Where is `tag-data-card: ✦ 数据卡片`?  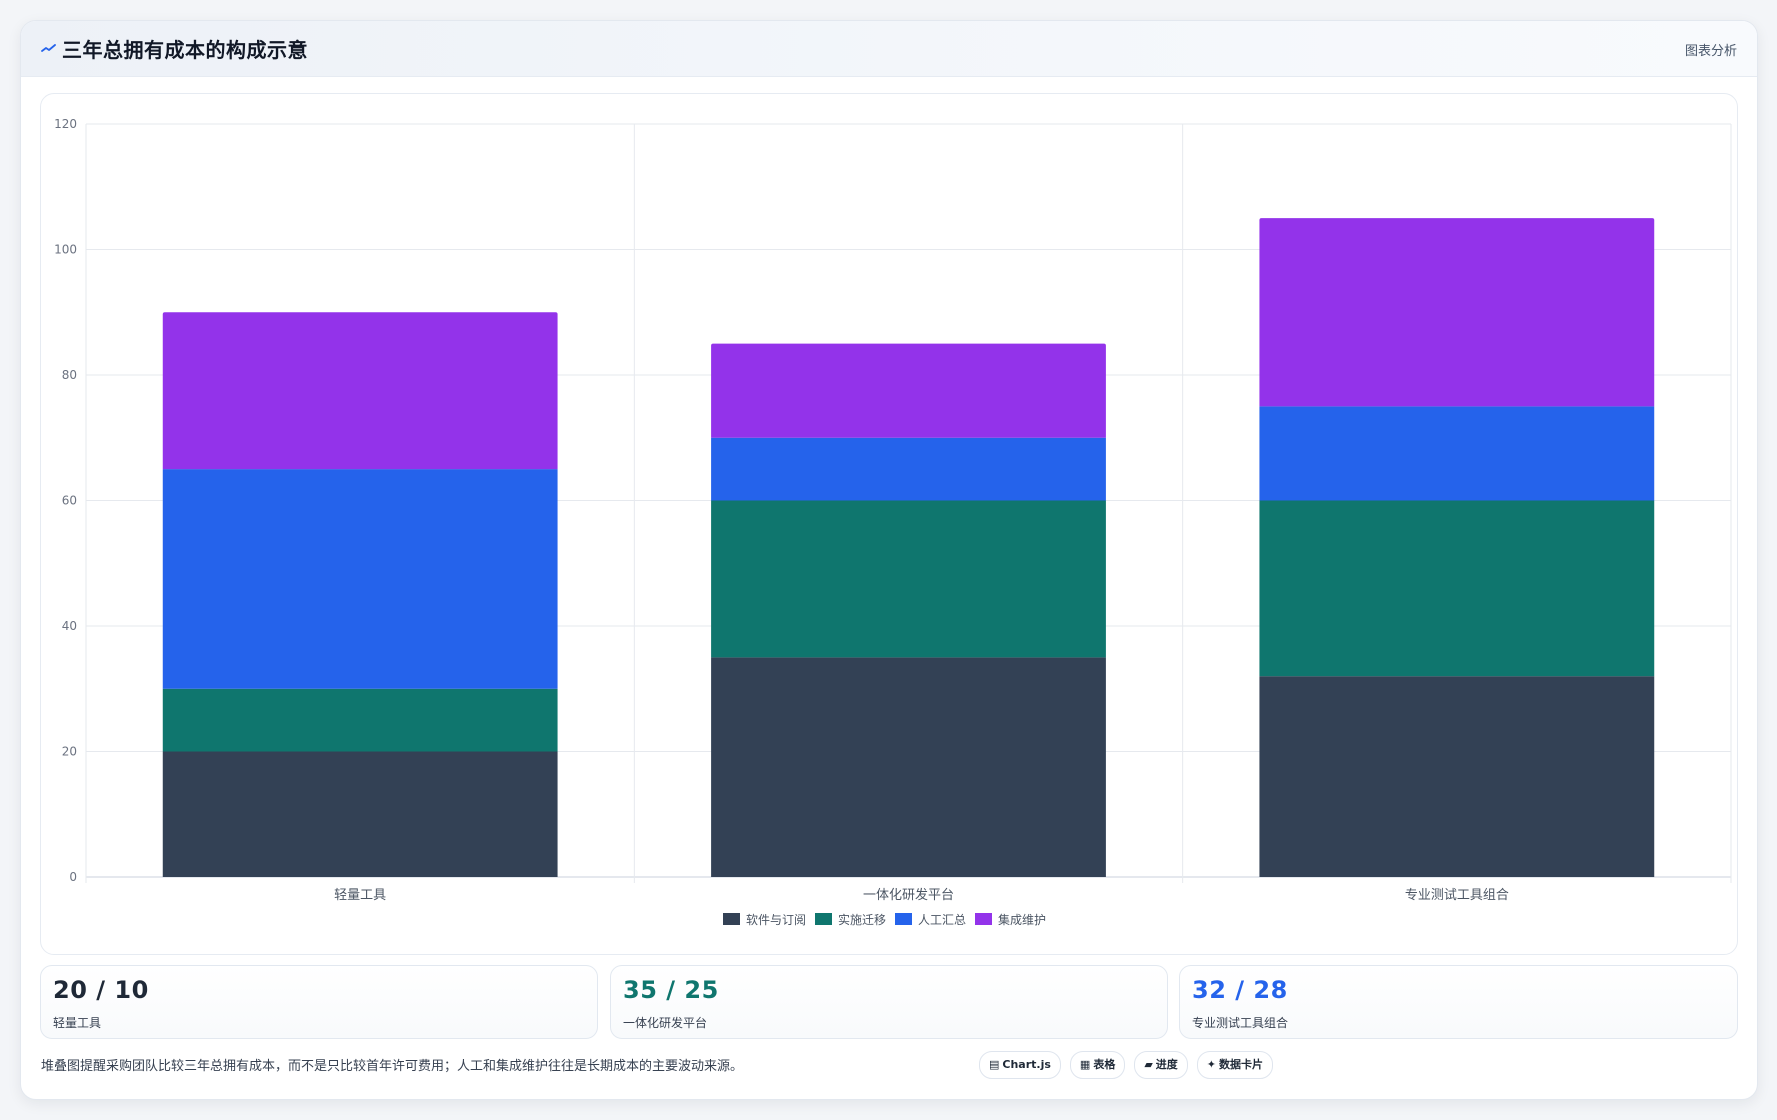
tag-data-card: ✦ 数据卡片 is located at coordinates (1235, 1065).